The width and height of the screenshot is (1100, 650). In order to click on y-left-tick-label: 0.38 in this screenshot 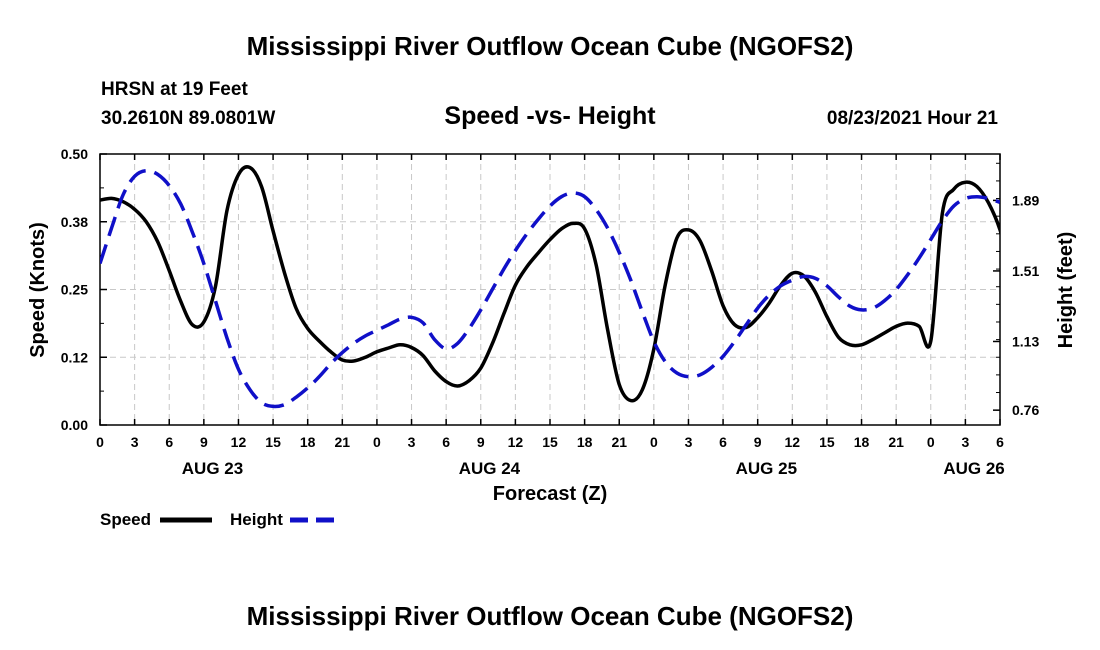, I will do `click(74, 222)`.